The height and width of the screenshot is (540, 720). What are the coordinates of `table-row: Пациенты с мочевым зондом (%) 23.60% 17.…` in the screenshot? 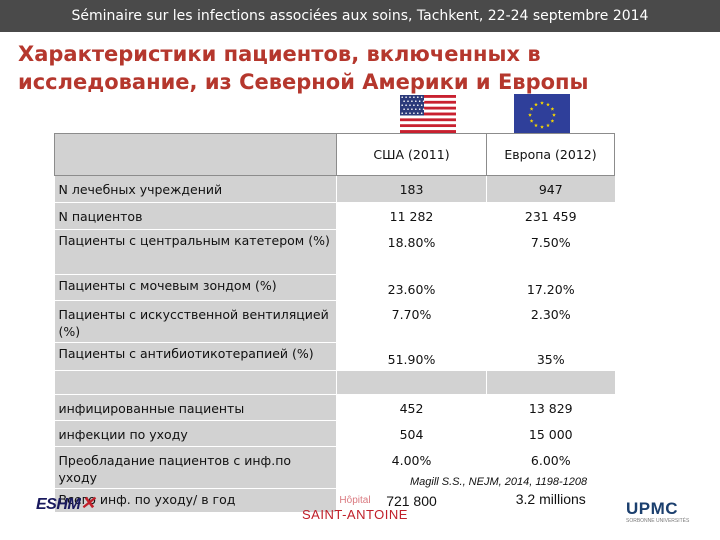 It's located at (334, 287).